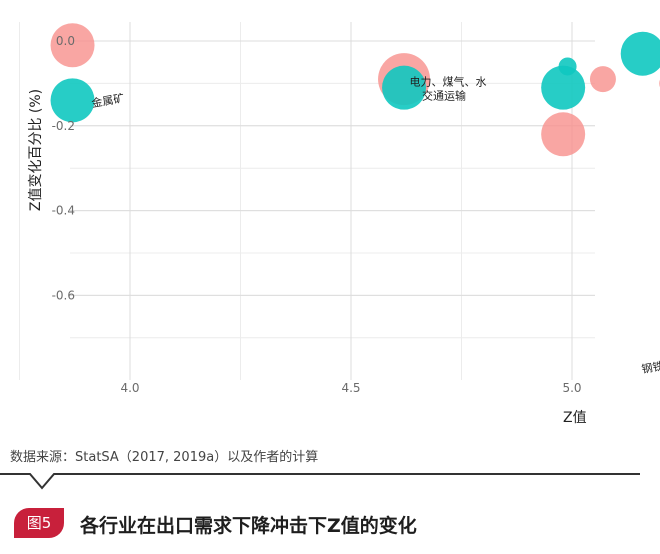  Describe the element at coordinates (36, 150) in the screenshot. I see `y-axis-title: Z值变化百分比 (%)` at that location.